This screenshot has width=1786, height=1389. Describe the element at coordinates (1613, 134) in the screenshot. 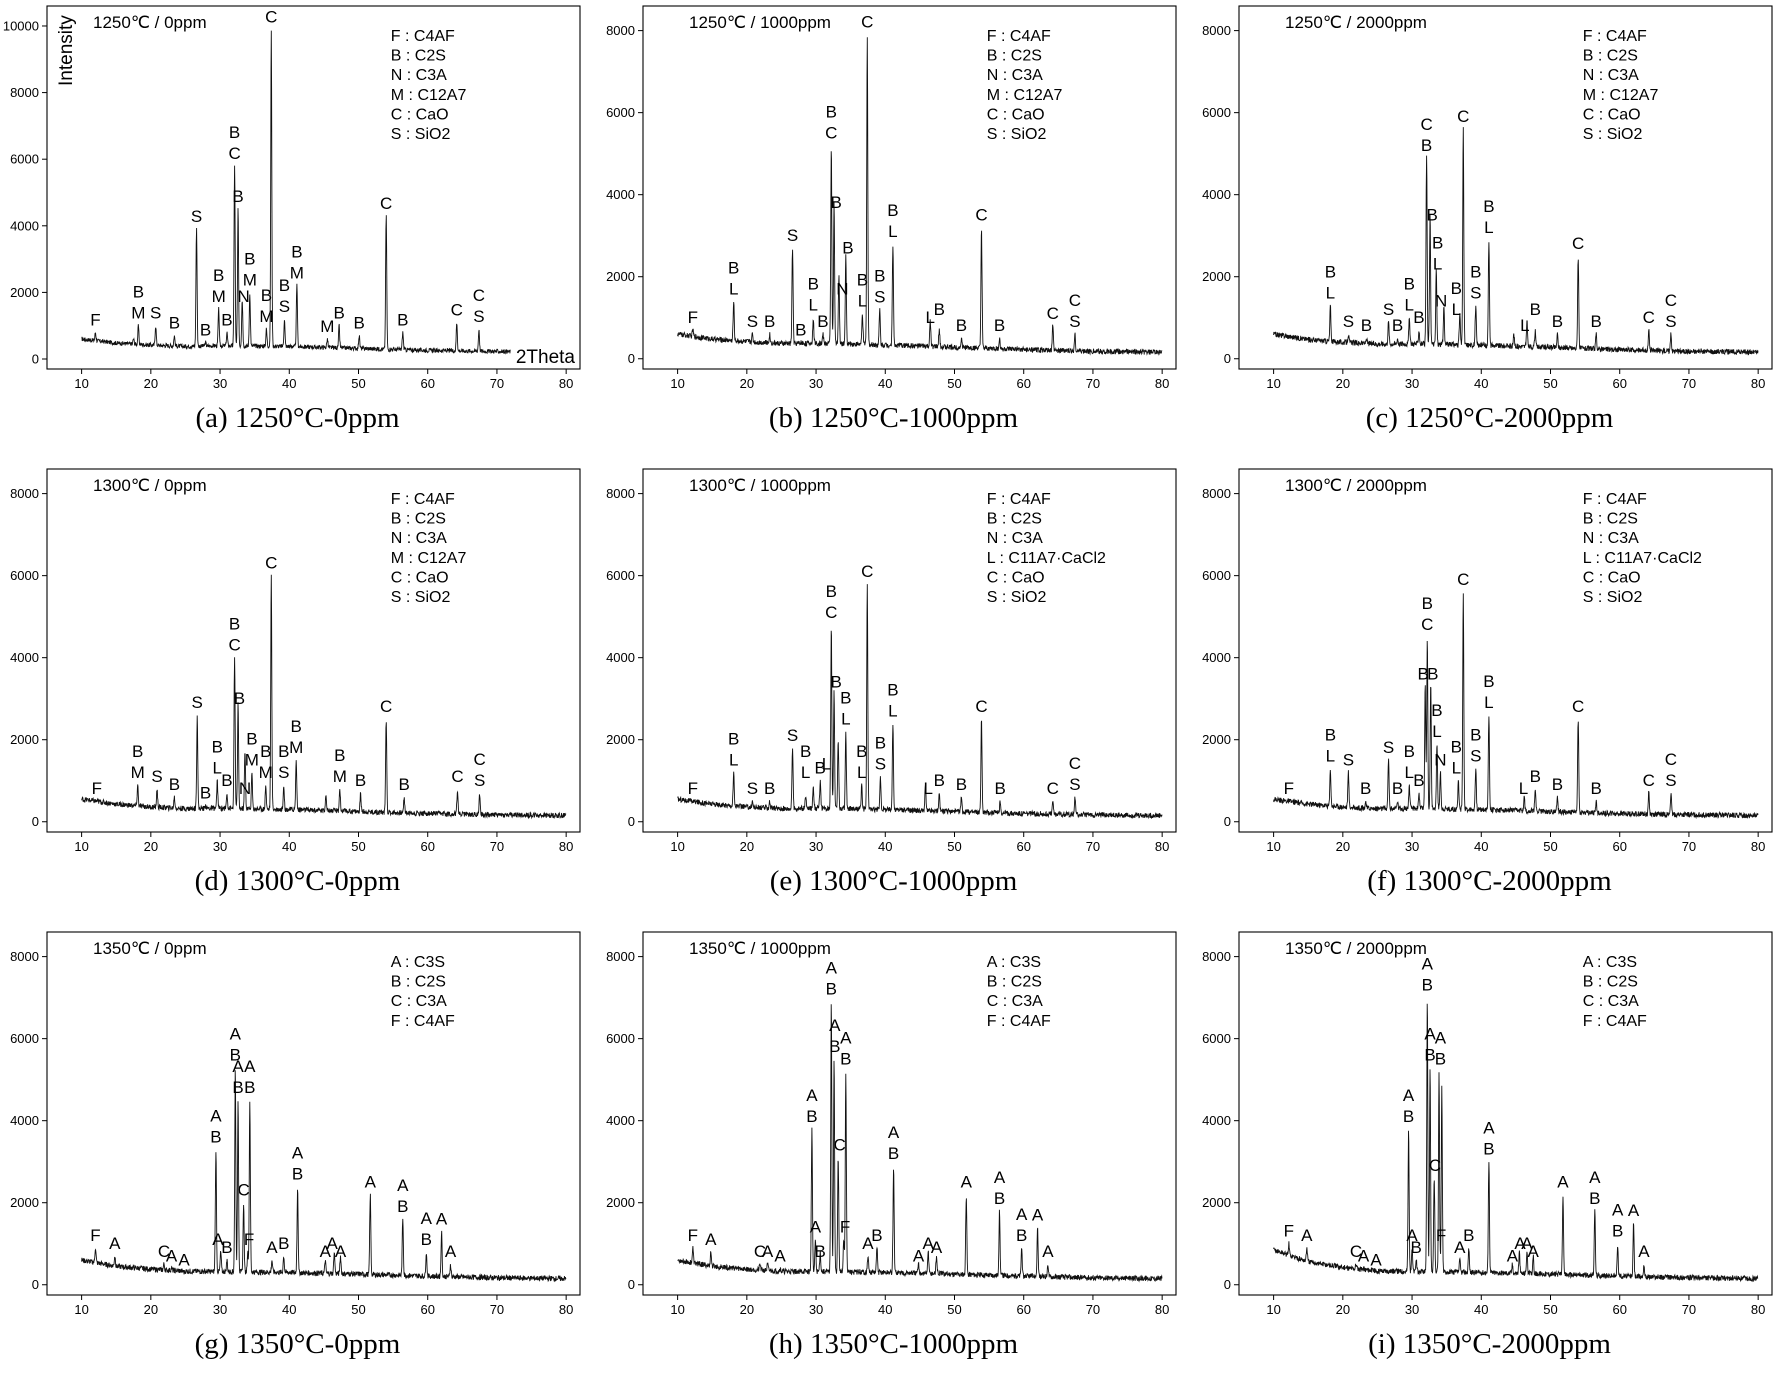

I see `legend-entry: S : SiO2` at that location.